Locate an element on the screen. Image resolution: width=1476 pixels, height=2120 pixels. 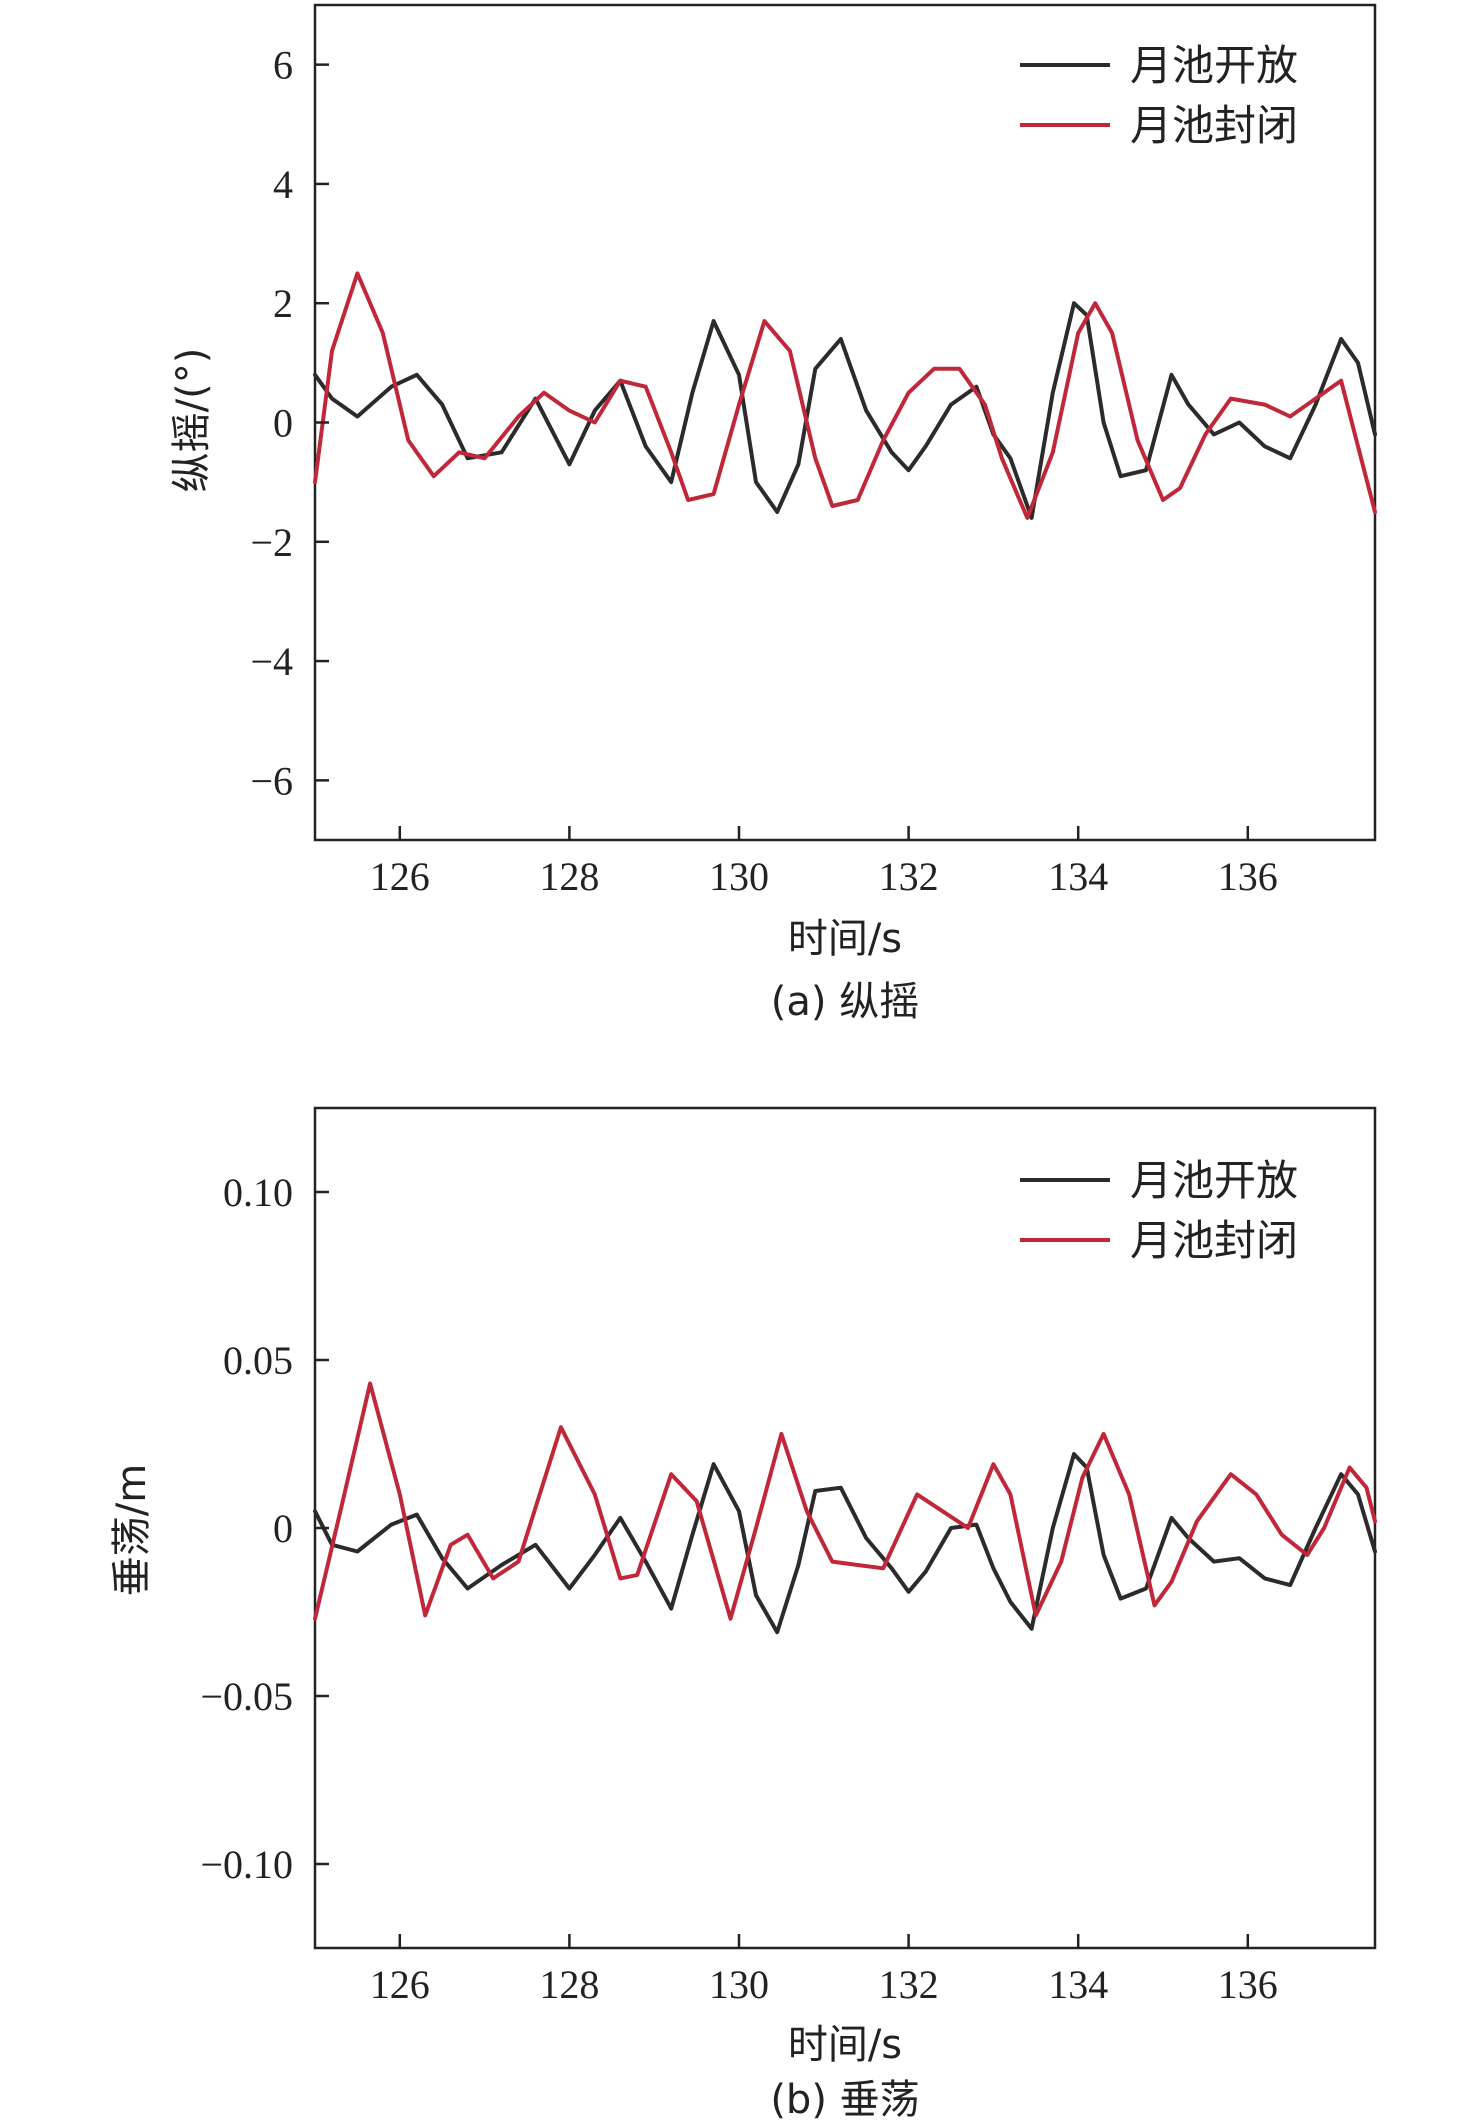
y-tick-label: 2 is located at coordinates (283, 303).